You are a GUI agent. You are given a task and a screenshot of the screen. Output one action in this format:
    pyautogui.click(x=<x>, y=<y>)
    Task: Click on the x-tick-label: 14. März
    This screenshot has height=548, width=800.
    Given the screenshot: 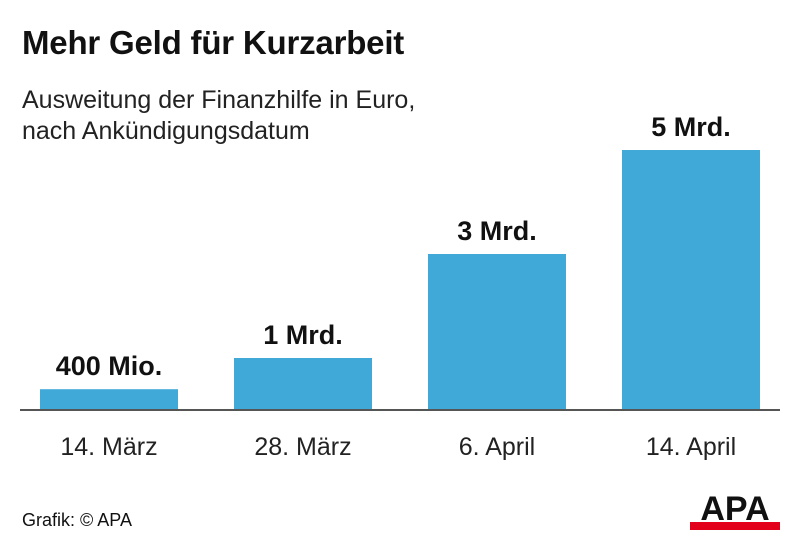 What is the action you would take?
    pyautogui.click(x=108, y=447)
    